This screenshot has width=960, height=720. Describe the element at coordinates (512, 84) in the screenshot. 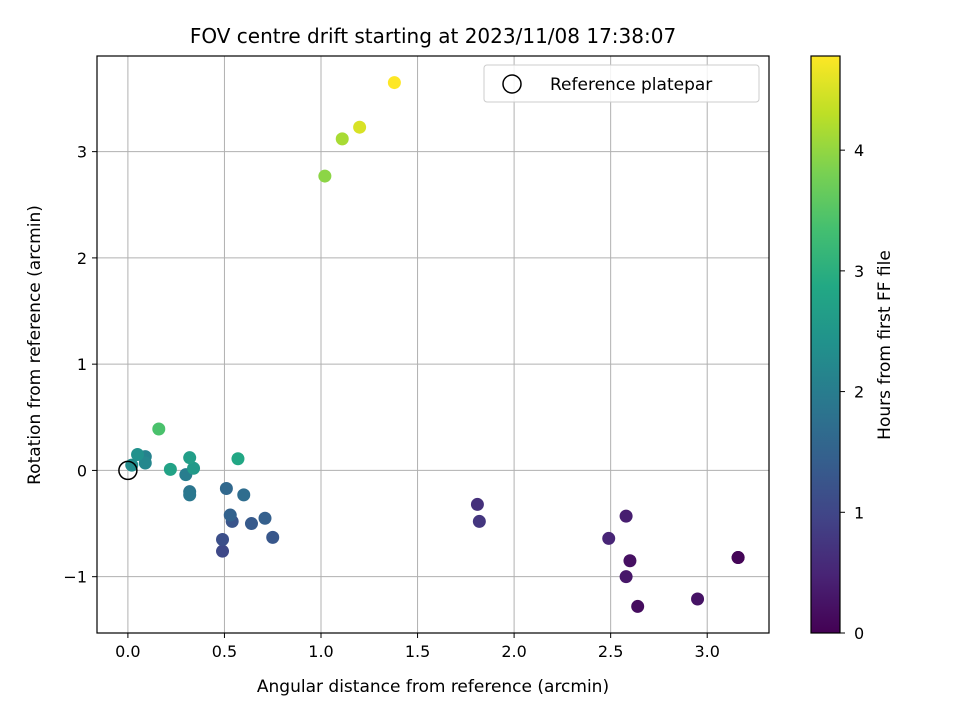

I see `legend-marker` at that location.